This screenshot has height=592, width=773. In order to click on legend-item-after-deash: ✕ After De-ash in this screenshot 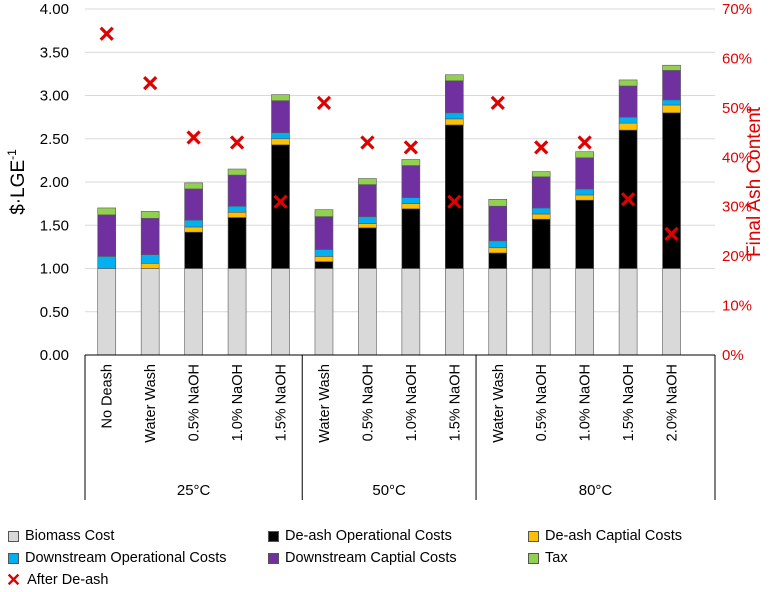, I will do `click(57, 580)`.